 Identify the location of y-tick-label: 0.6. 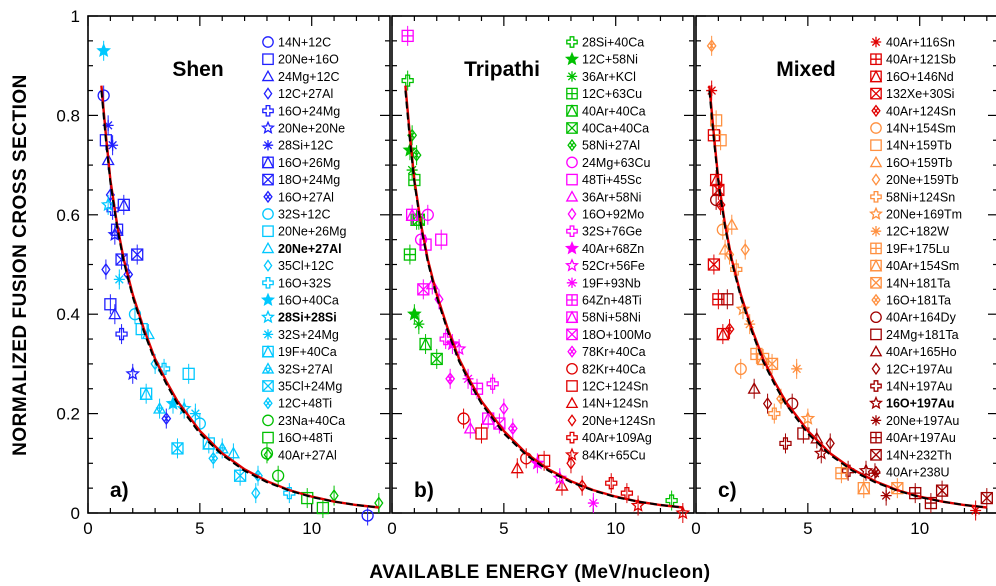
(68, 215).